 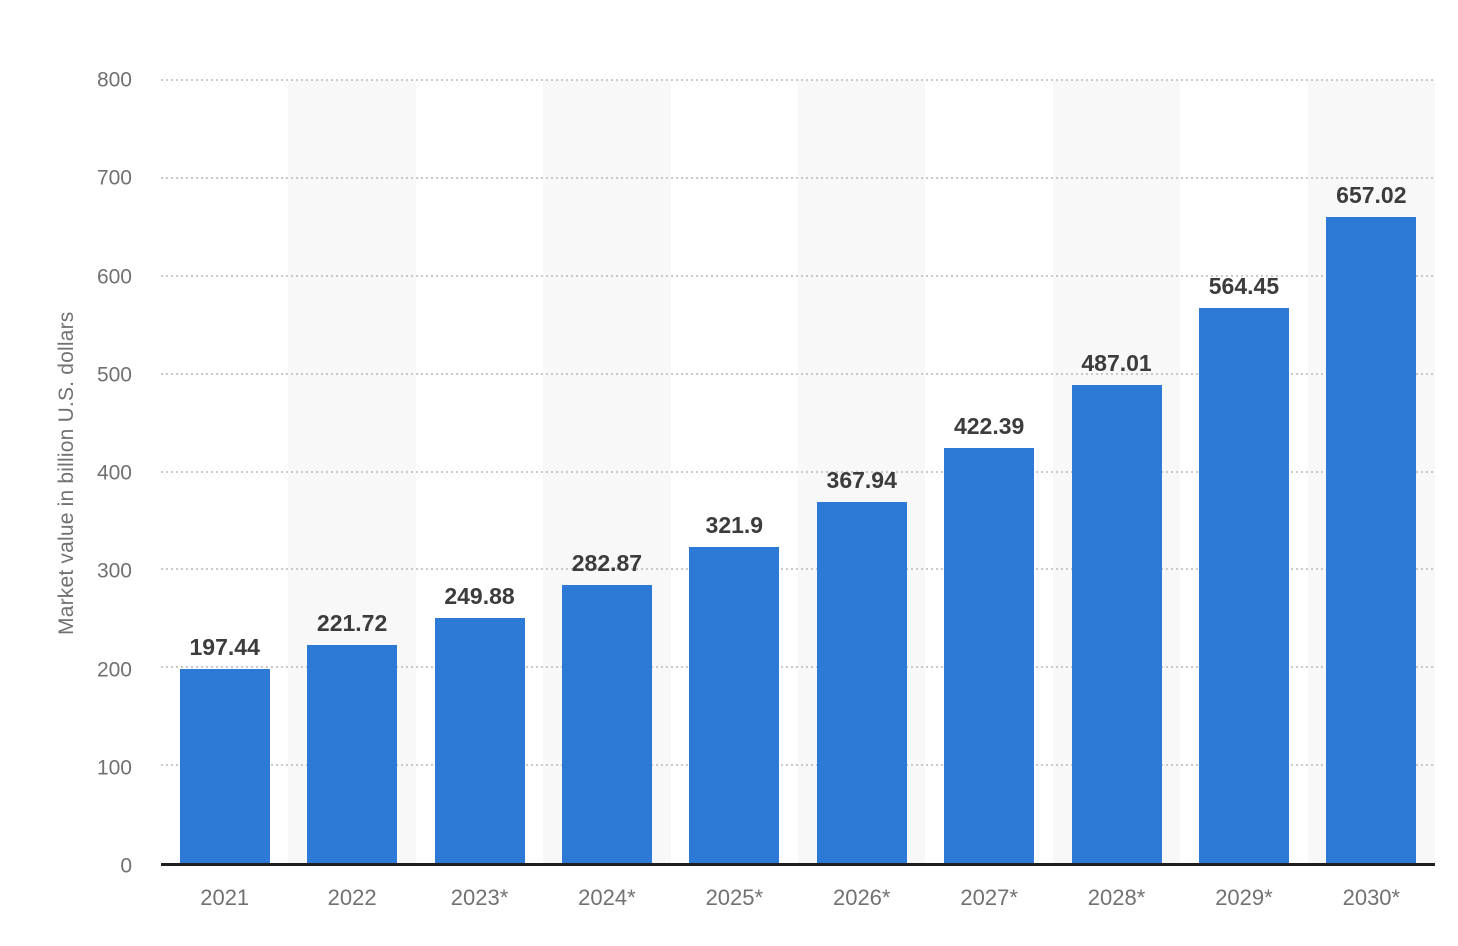 I want to click on x-axis-label: 2022, so click(x=352, y=897).